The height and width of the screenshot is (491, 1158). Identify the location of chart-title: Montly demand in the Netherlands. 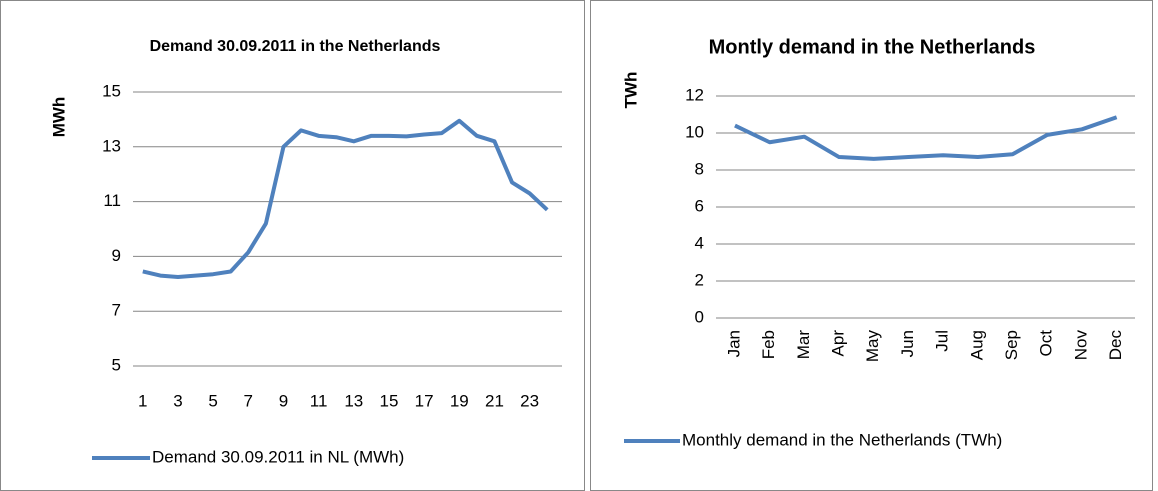
(872, 47).